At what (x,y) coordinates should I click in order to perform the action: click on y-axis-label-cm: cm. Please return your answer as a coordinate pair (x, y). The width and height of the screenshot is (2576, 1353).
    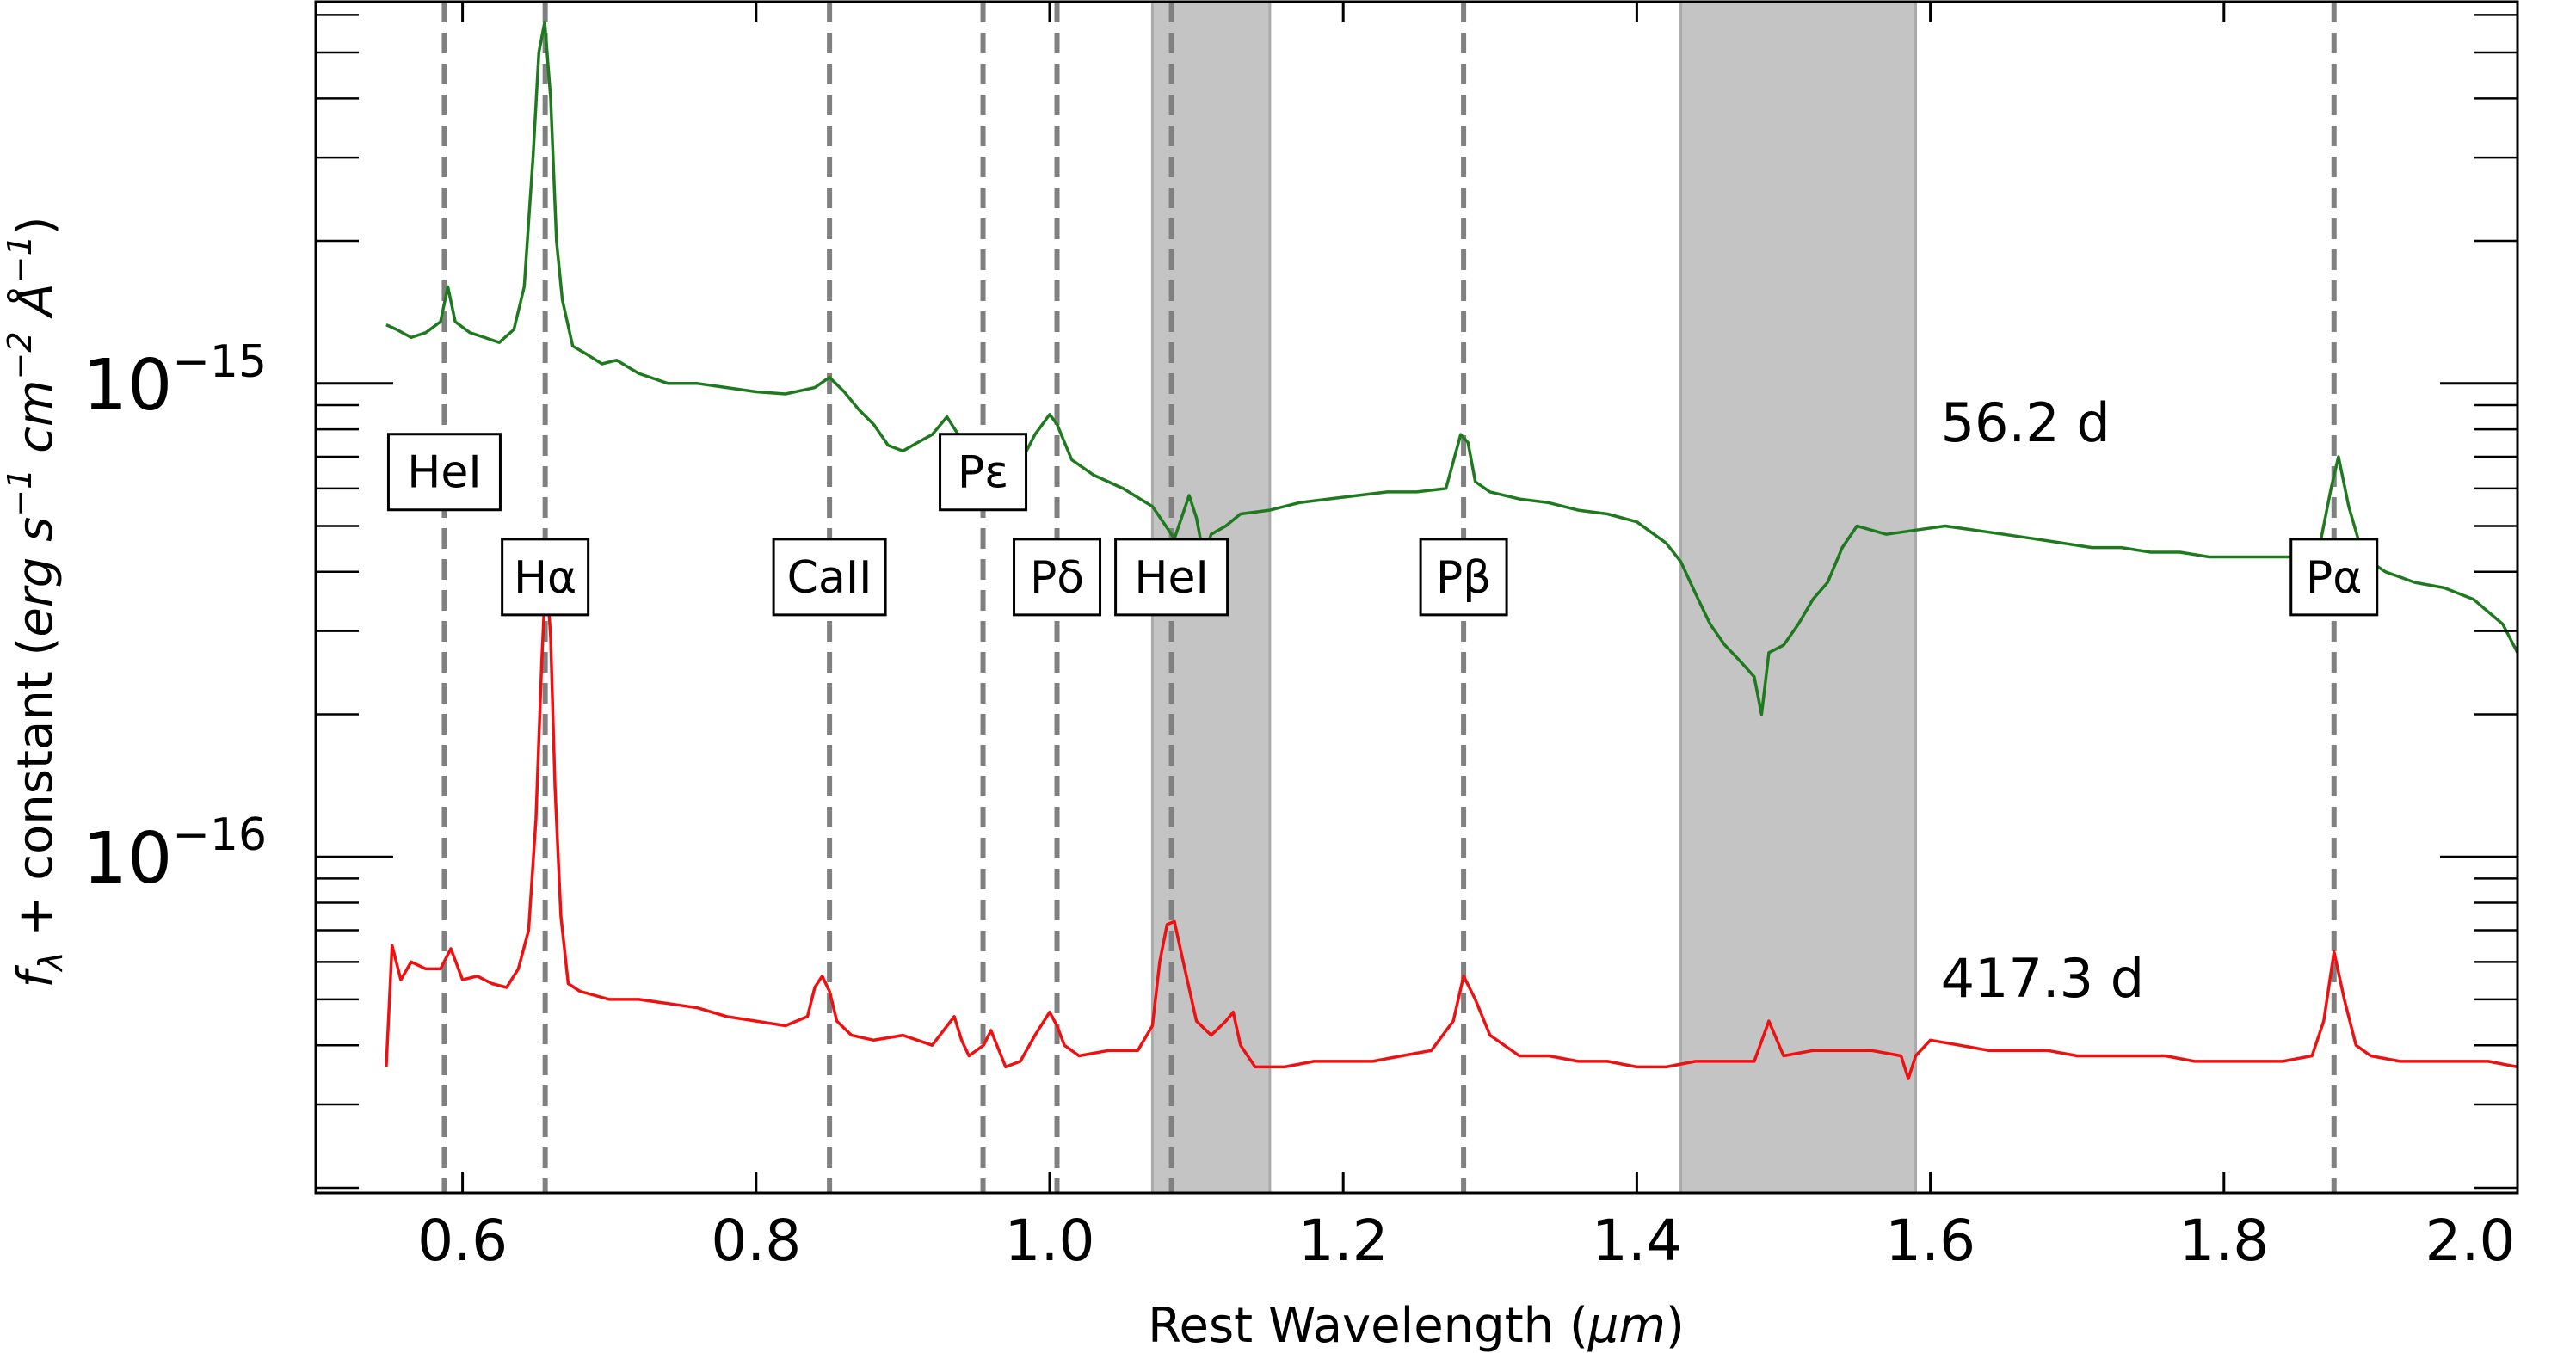
    Looking at the image, I should click on (36, 424).